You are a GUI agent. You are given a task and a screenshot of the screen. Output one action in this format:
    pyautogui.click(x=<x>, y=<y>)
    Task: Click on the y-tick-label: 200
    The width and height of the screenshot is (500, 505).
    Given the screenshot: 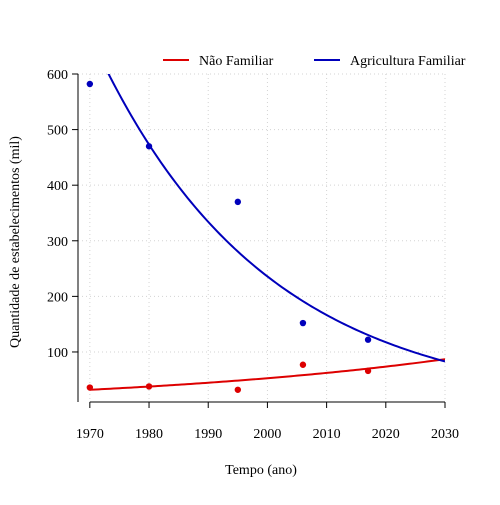 What is the action you would take?
    pyautogui.click(x=57, y=297)
    